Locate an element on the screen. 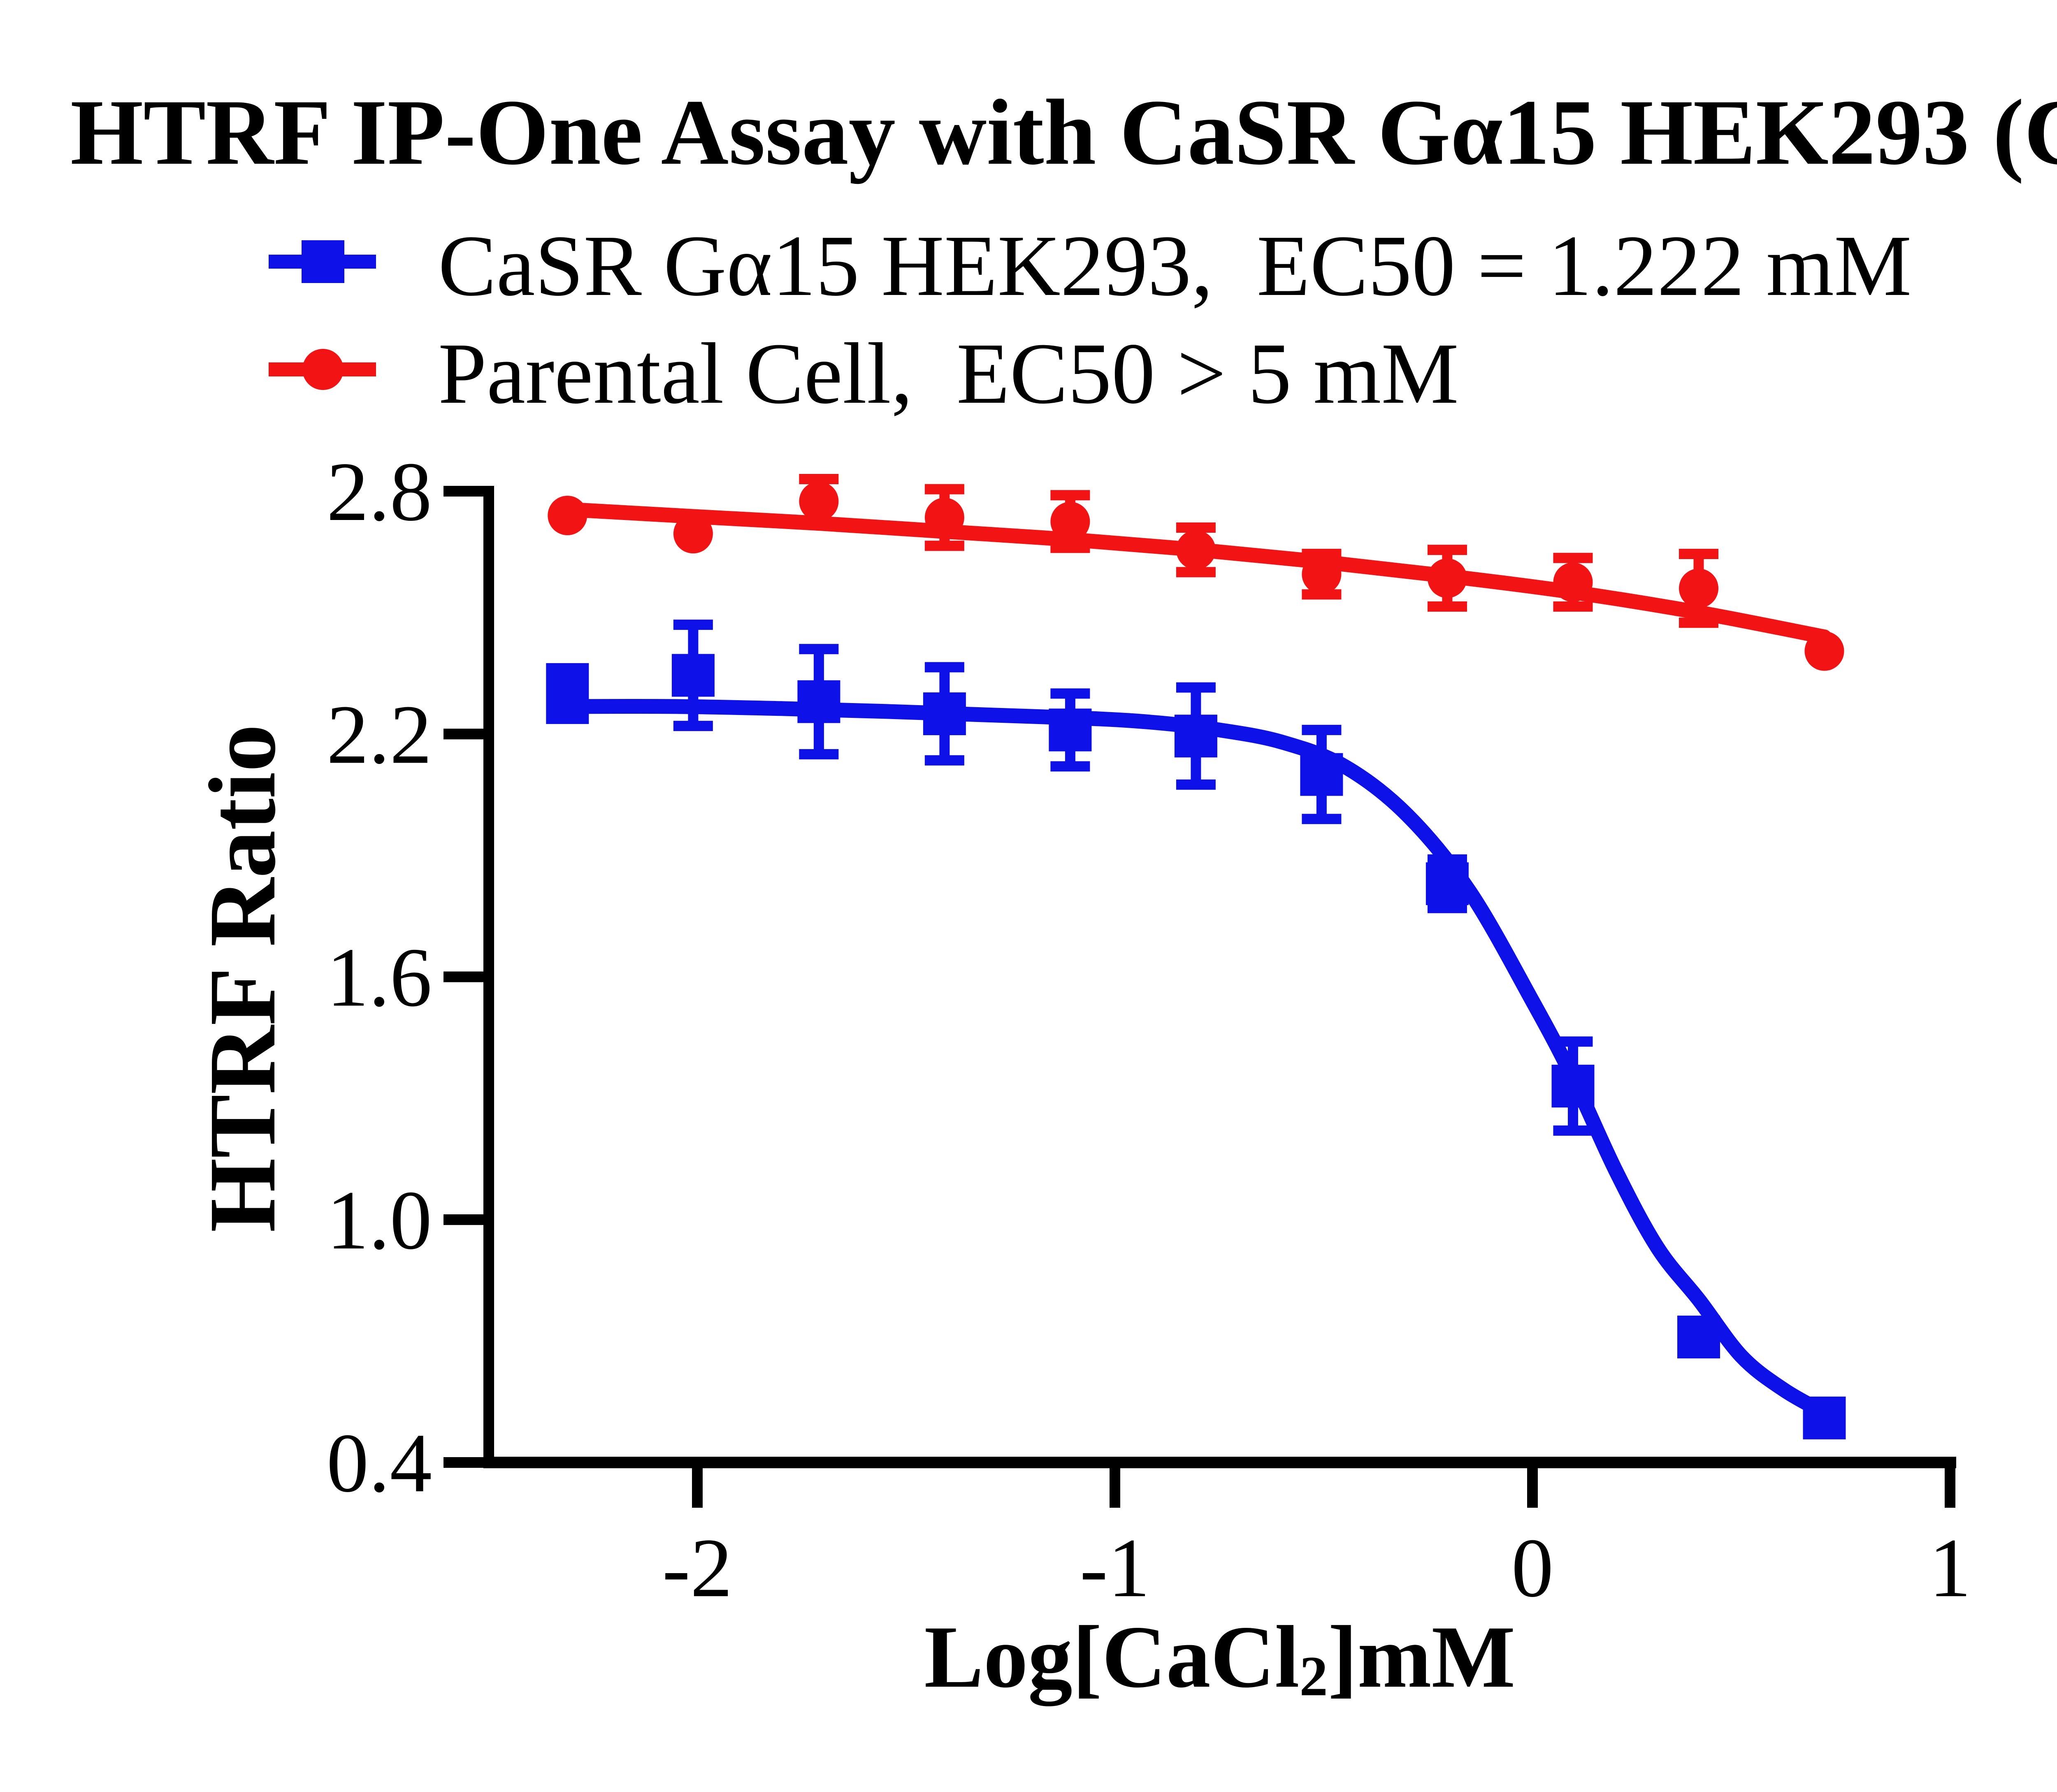 This screenshot has height=1792, width=2057. y-tick-label: 2.8 is located at coordinates (379, 492).